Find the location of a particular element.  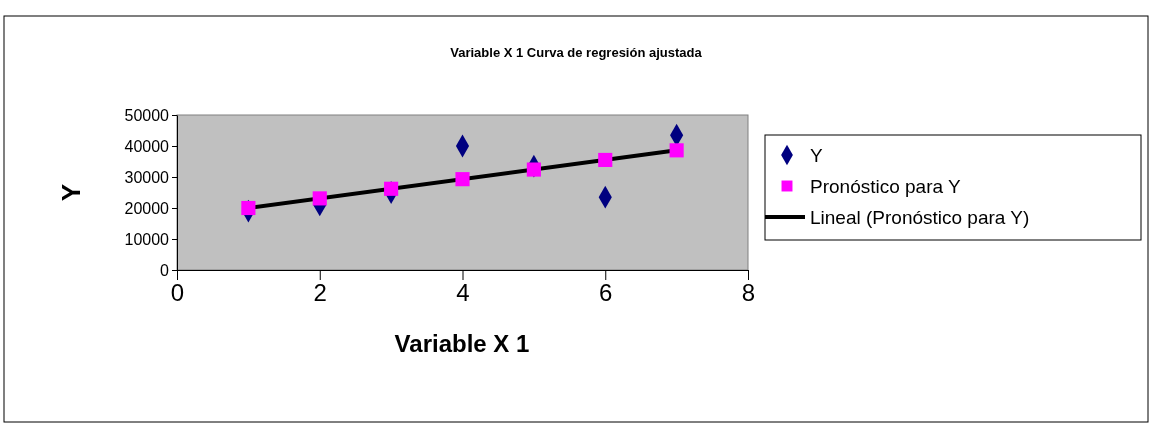

x-tick-label: 6 is located at coordinates (606, 293).